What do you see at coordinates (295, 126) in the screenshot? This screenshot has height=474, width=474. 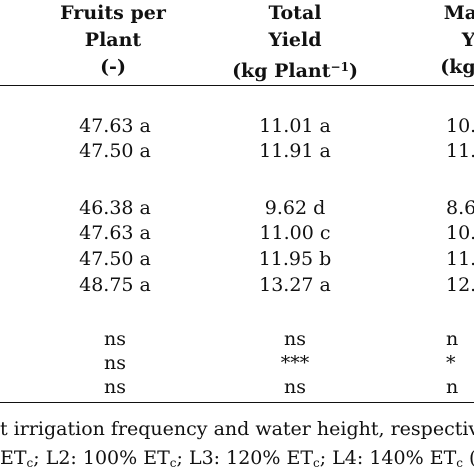 I see `cell-total-yield: 11.01 a` at bounding box center [295, 126].